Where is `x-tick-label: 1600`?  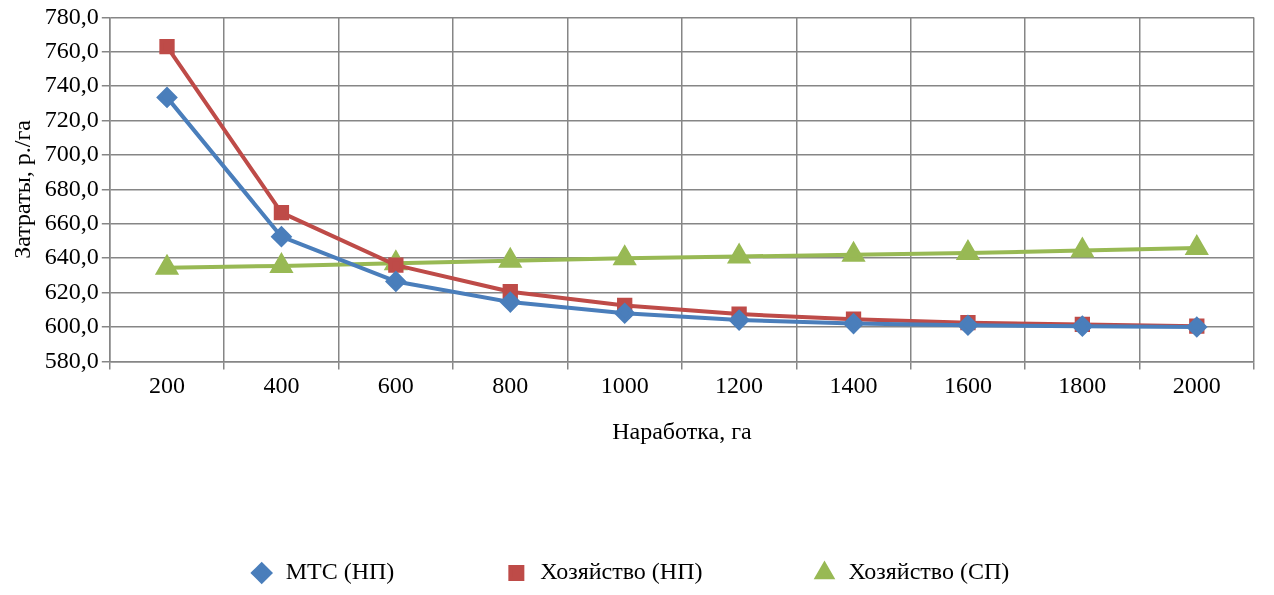 x-tick-label: 1600 is located at coordinates (967, 385).